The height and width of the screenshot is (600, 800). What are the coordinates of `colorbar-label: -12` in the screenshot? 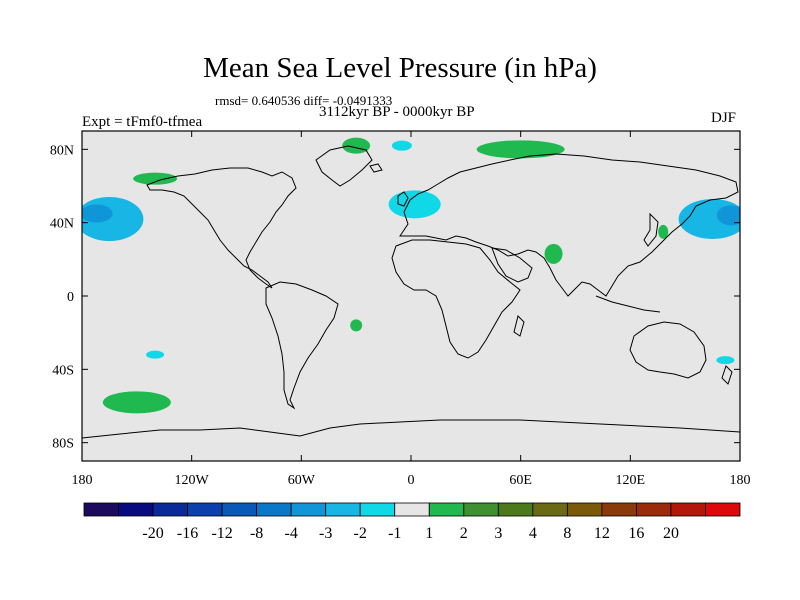 It's located at (221, 533).